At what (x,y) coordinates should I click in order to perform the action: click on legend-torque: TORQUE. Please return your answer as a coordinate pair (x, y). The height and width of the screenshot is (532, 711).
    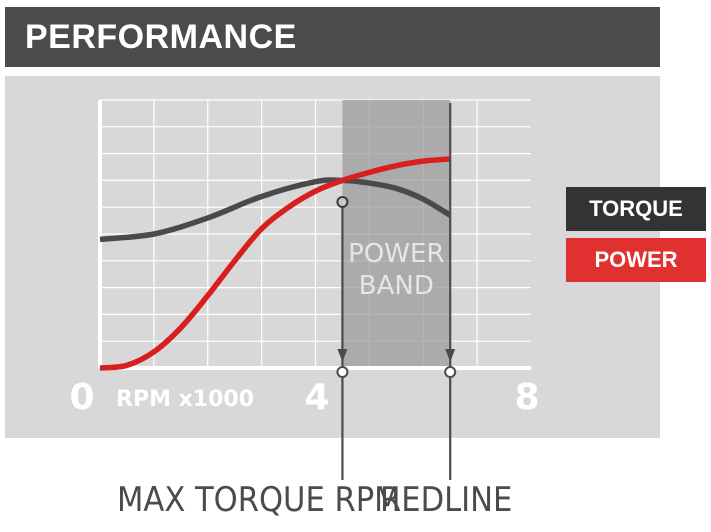
    Looking at the image, I should click on (636, 209).